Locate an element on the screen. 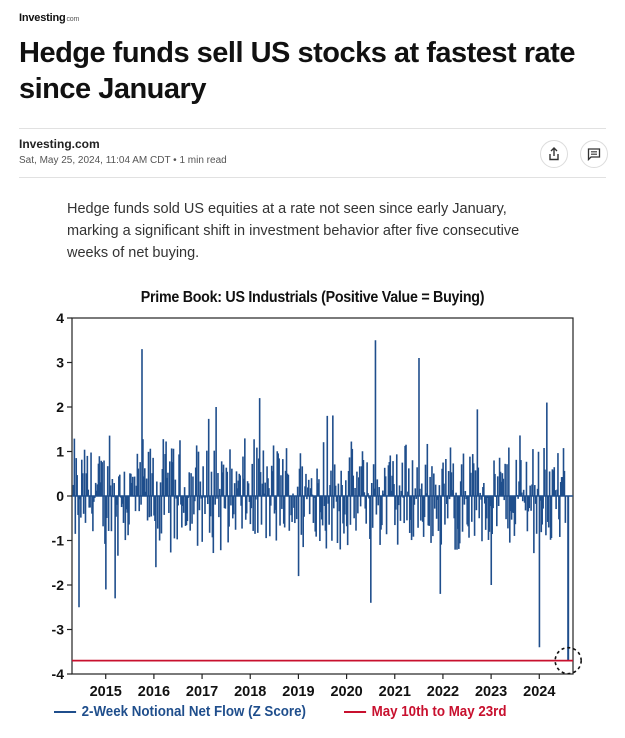  x-tick-label: 2024 is located at coordinates (539, 692).